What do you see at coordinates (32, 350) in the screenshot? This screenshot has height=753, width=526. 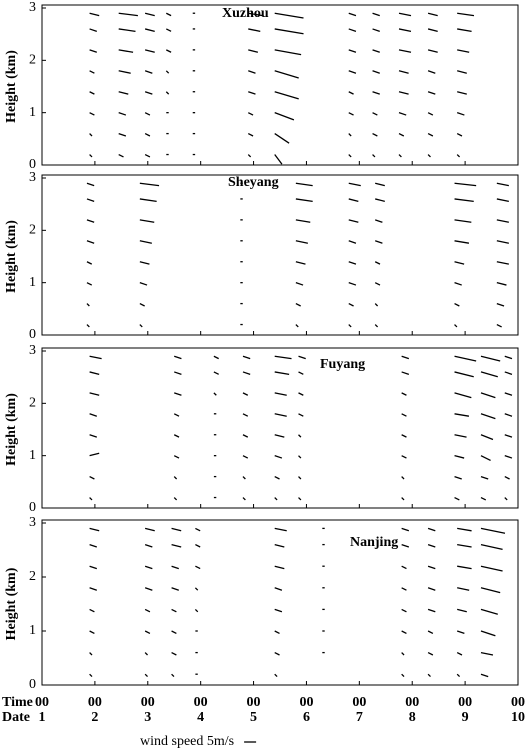 I see `y-tick-label: 3` at bounding box center [32, 350].